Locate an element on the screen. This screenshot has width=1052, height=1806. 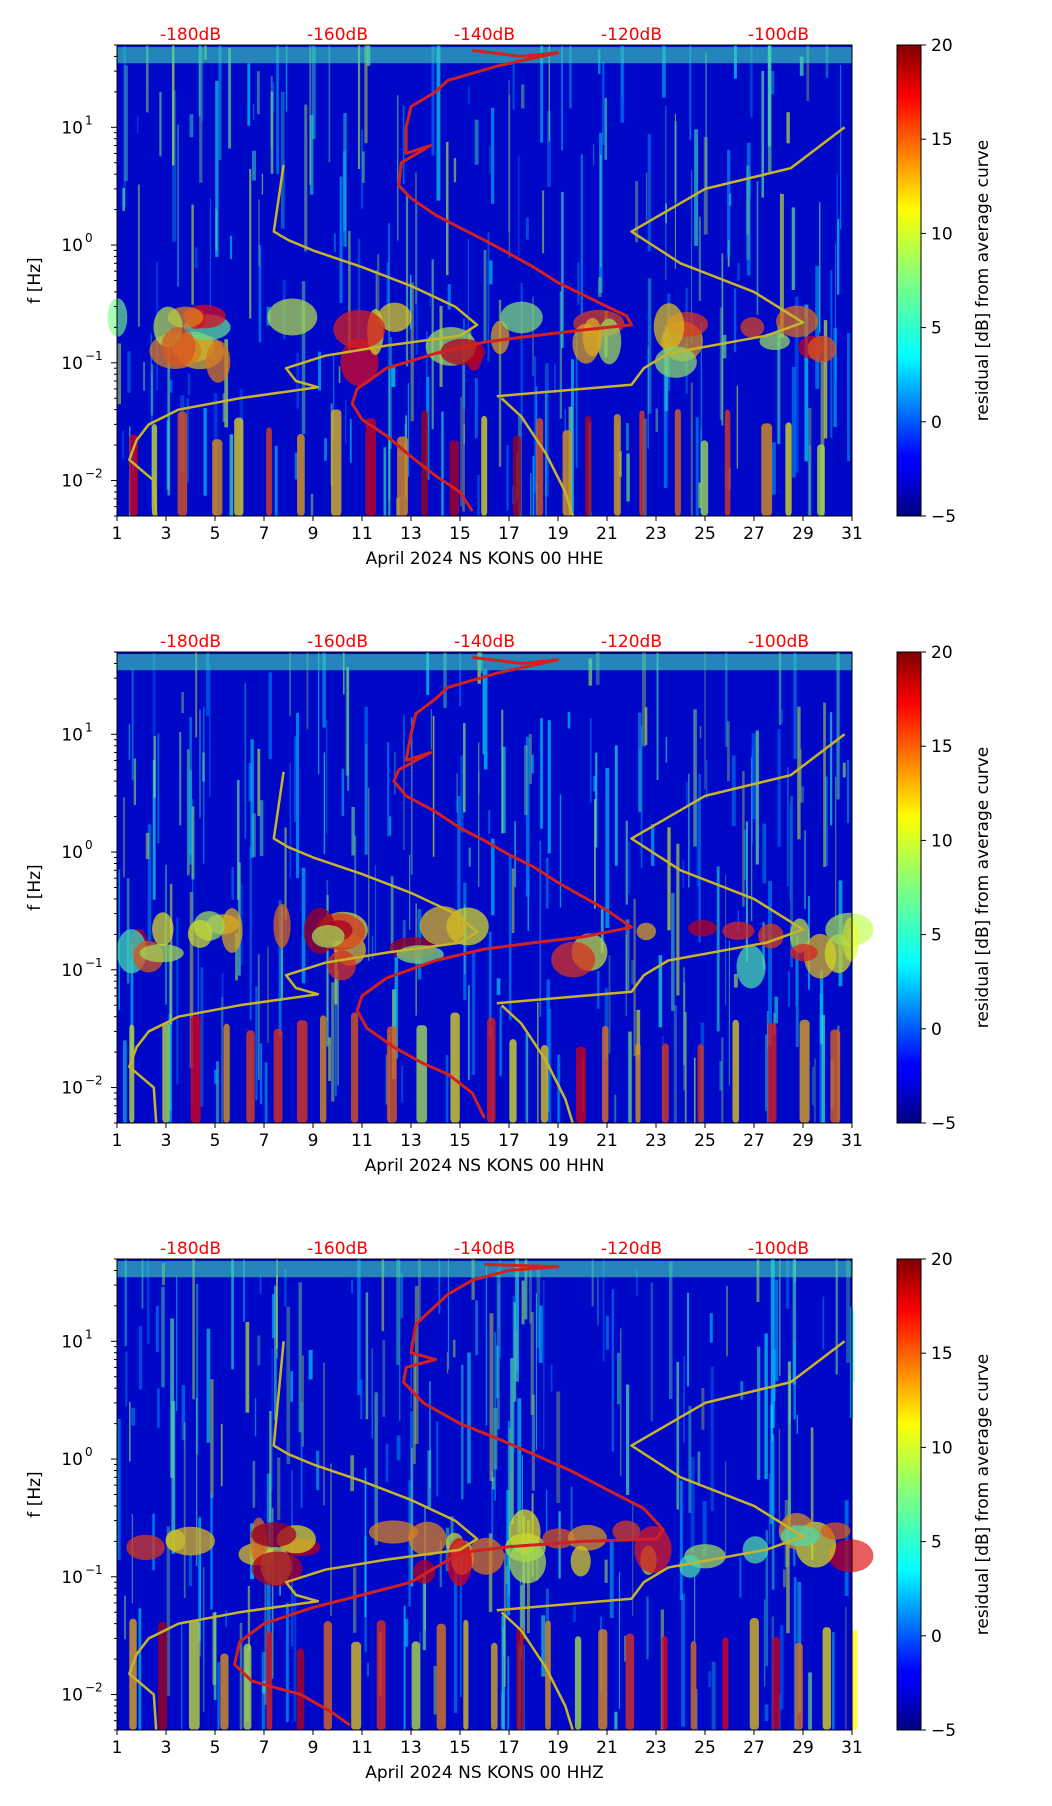
colorbar-tick-label: 5 is located at coordinates (936, 329).